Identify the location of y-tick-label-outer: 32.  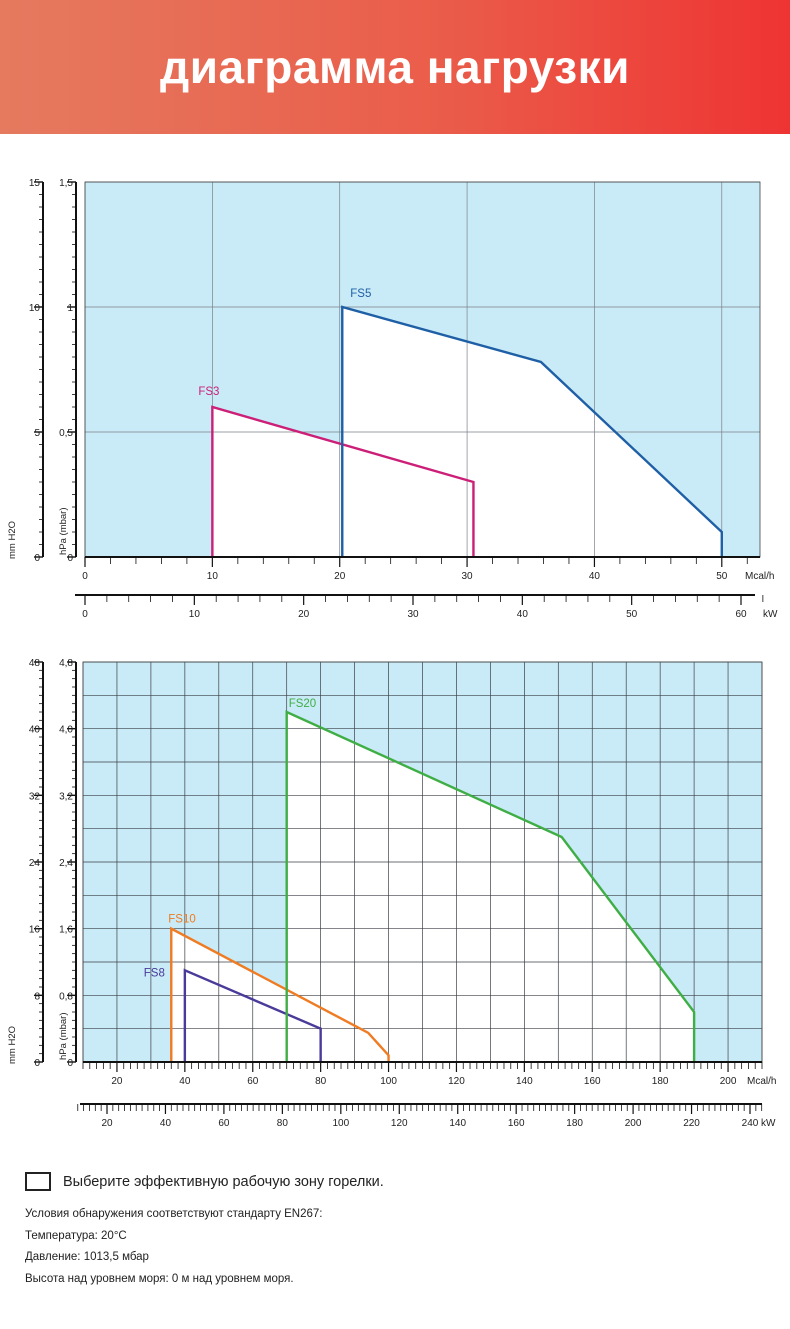
(35, 796).